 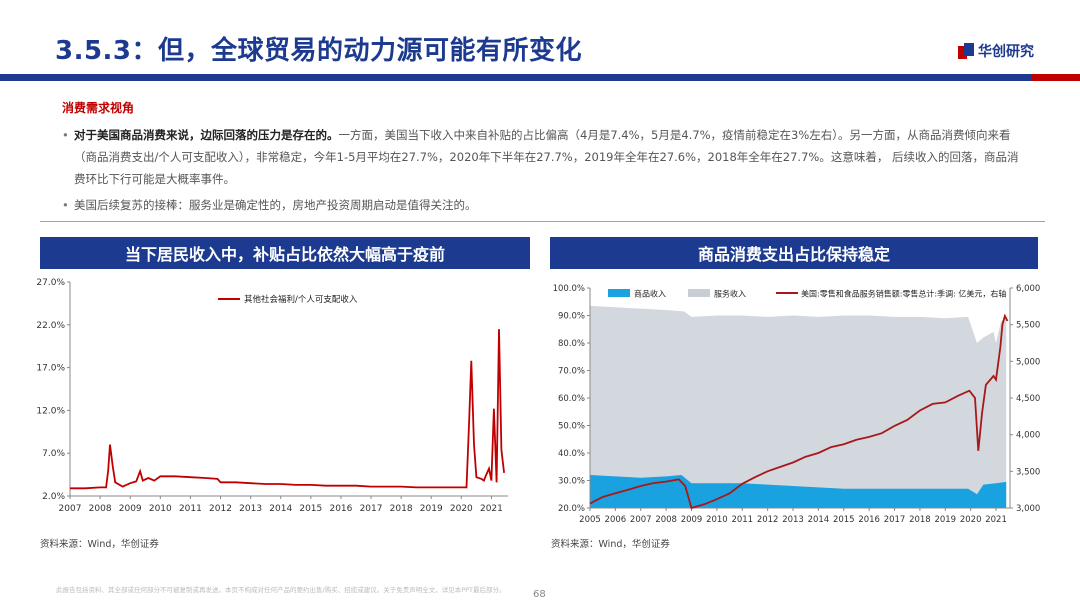 I want to click on retail-sales-line, so click(x=799, y=411).